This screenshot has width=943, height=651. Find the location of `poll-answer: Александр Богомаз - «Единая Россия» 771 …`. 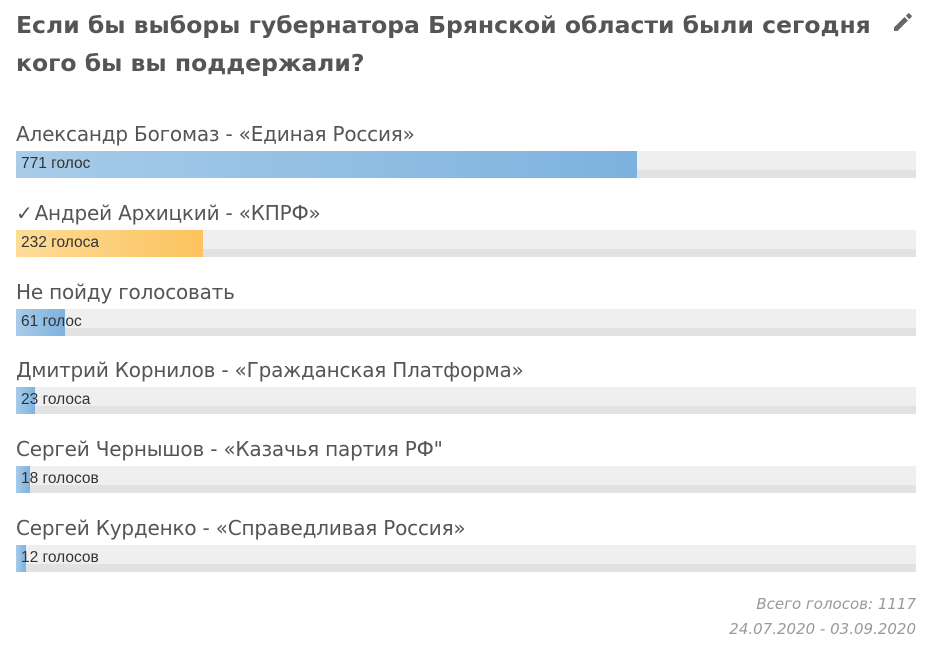

poll-answer: Александр Богомаз - «Единая Россия» 771 … is located at coordinates (466, 151).